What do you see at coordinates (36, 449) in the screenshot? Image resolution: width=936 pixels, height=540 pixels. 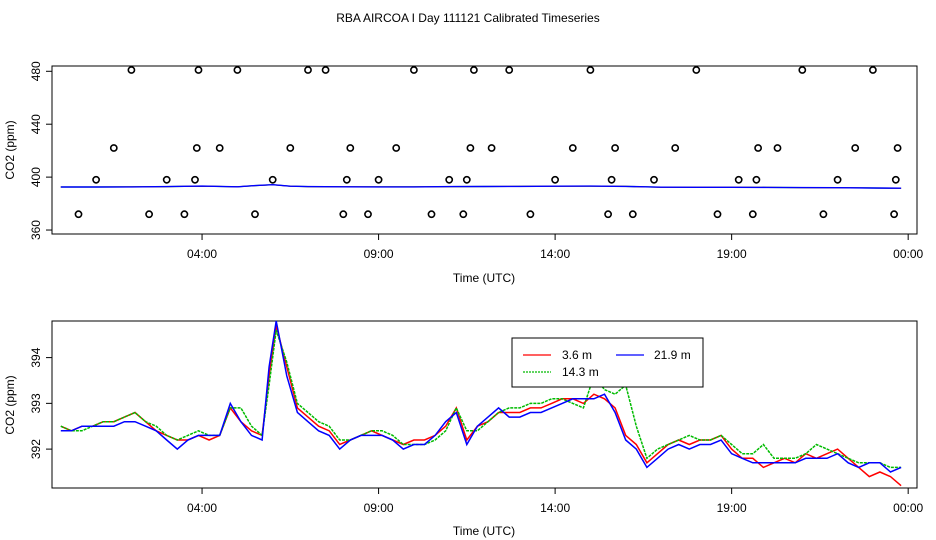 I see `y-tick-label: 392` at bounding box center [36, 449].